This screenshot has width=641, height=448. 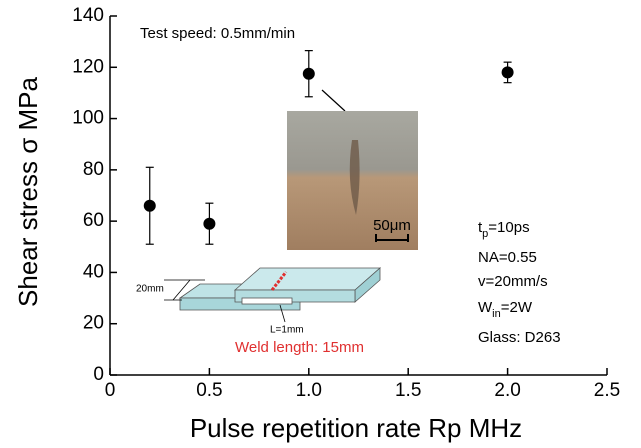 What do you see at coordinates (496, 314) in the screenshot?
I see `annotation-sub: in` at bounding box center [496, 314].